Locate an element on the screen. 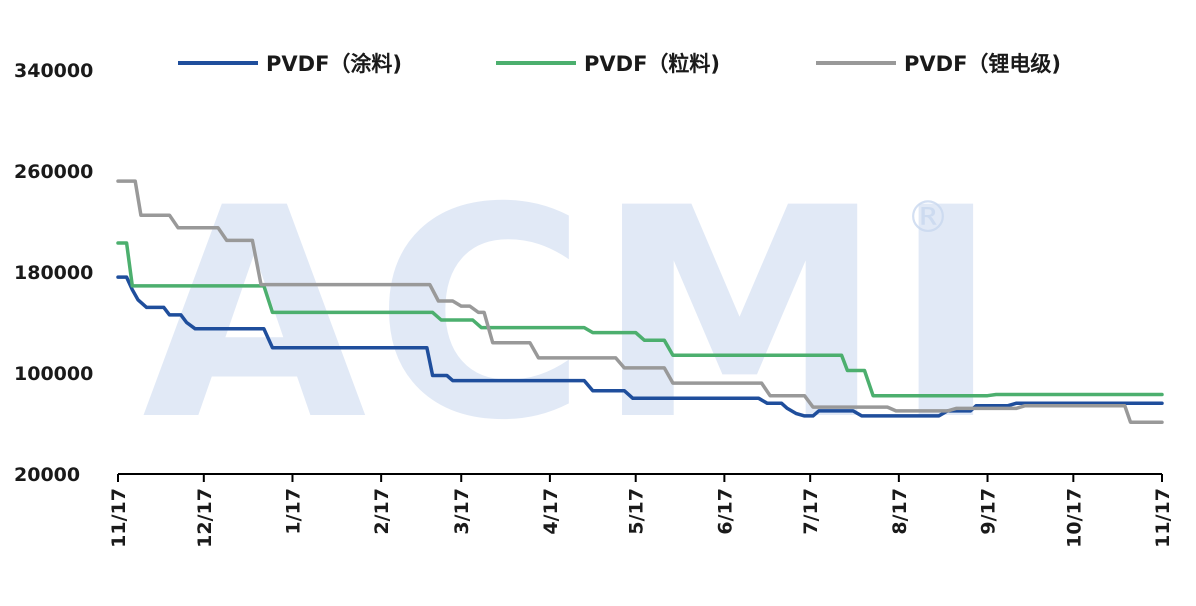 This screenshot has height=606, width=1196. x-tick-label: 1/17 is located at coordinates (293, 511).